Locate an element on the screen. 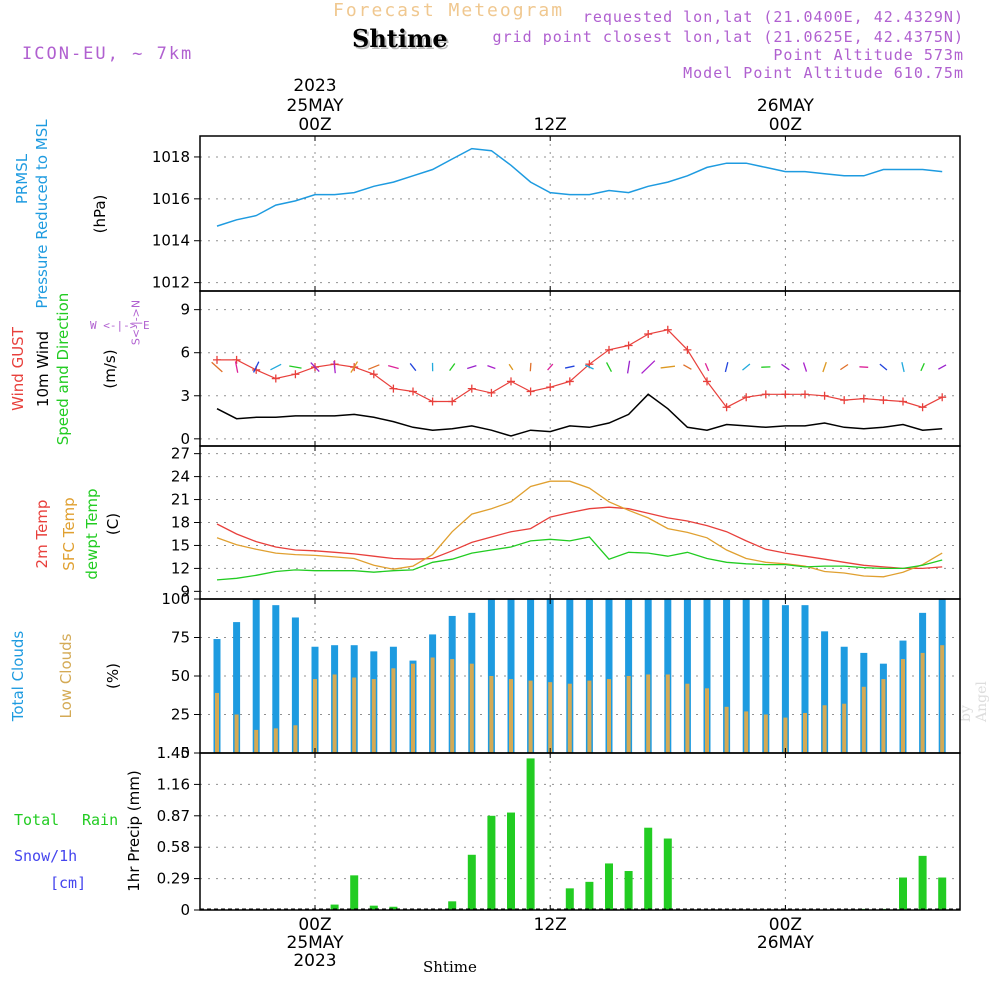 The height and width of the screenshot is (1000, 1000). compass-we: W <-|-> E is located at coordinates (120, 325).